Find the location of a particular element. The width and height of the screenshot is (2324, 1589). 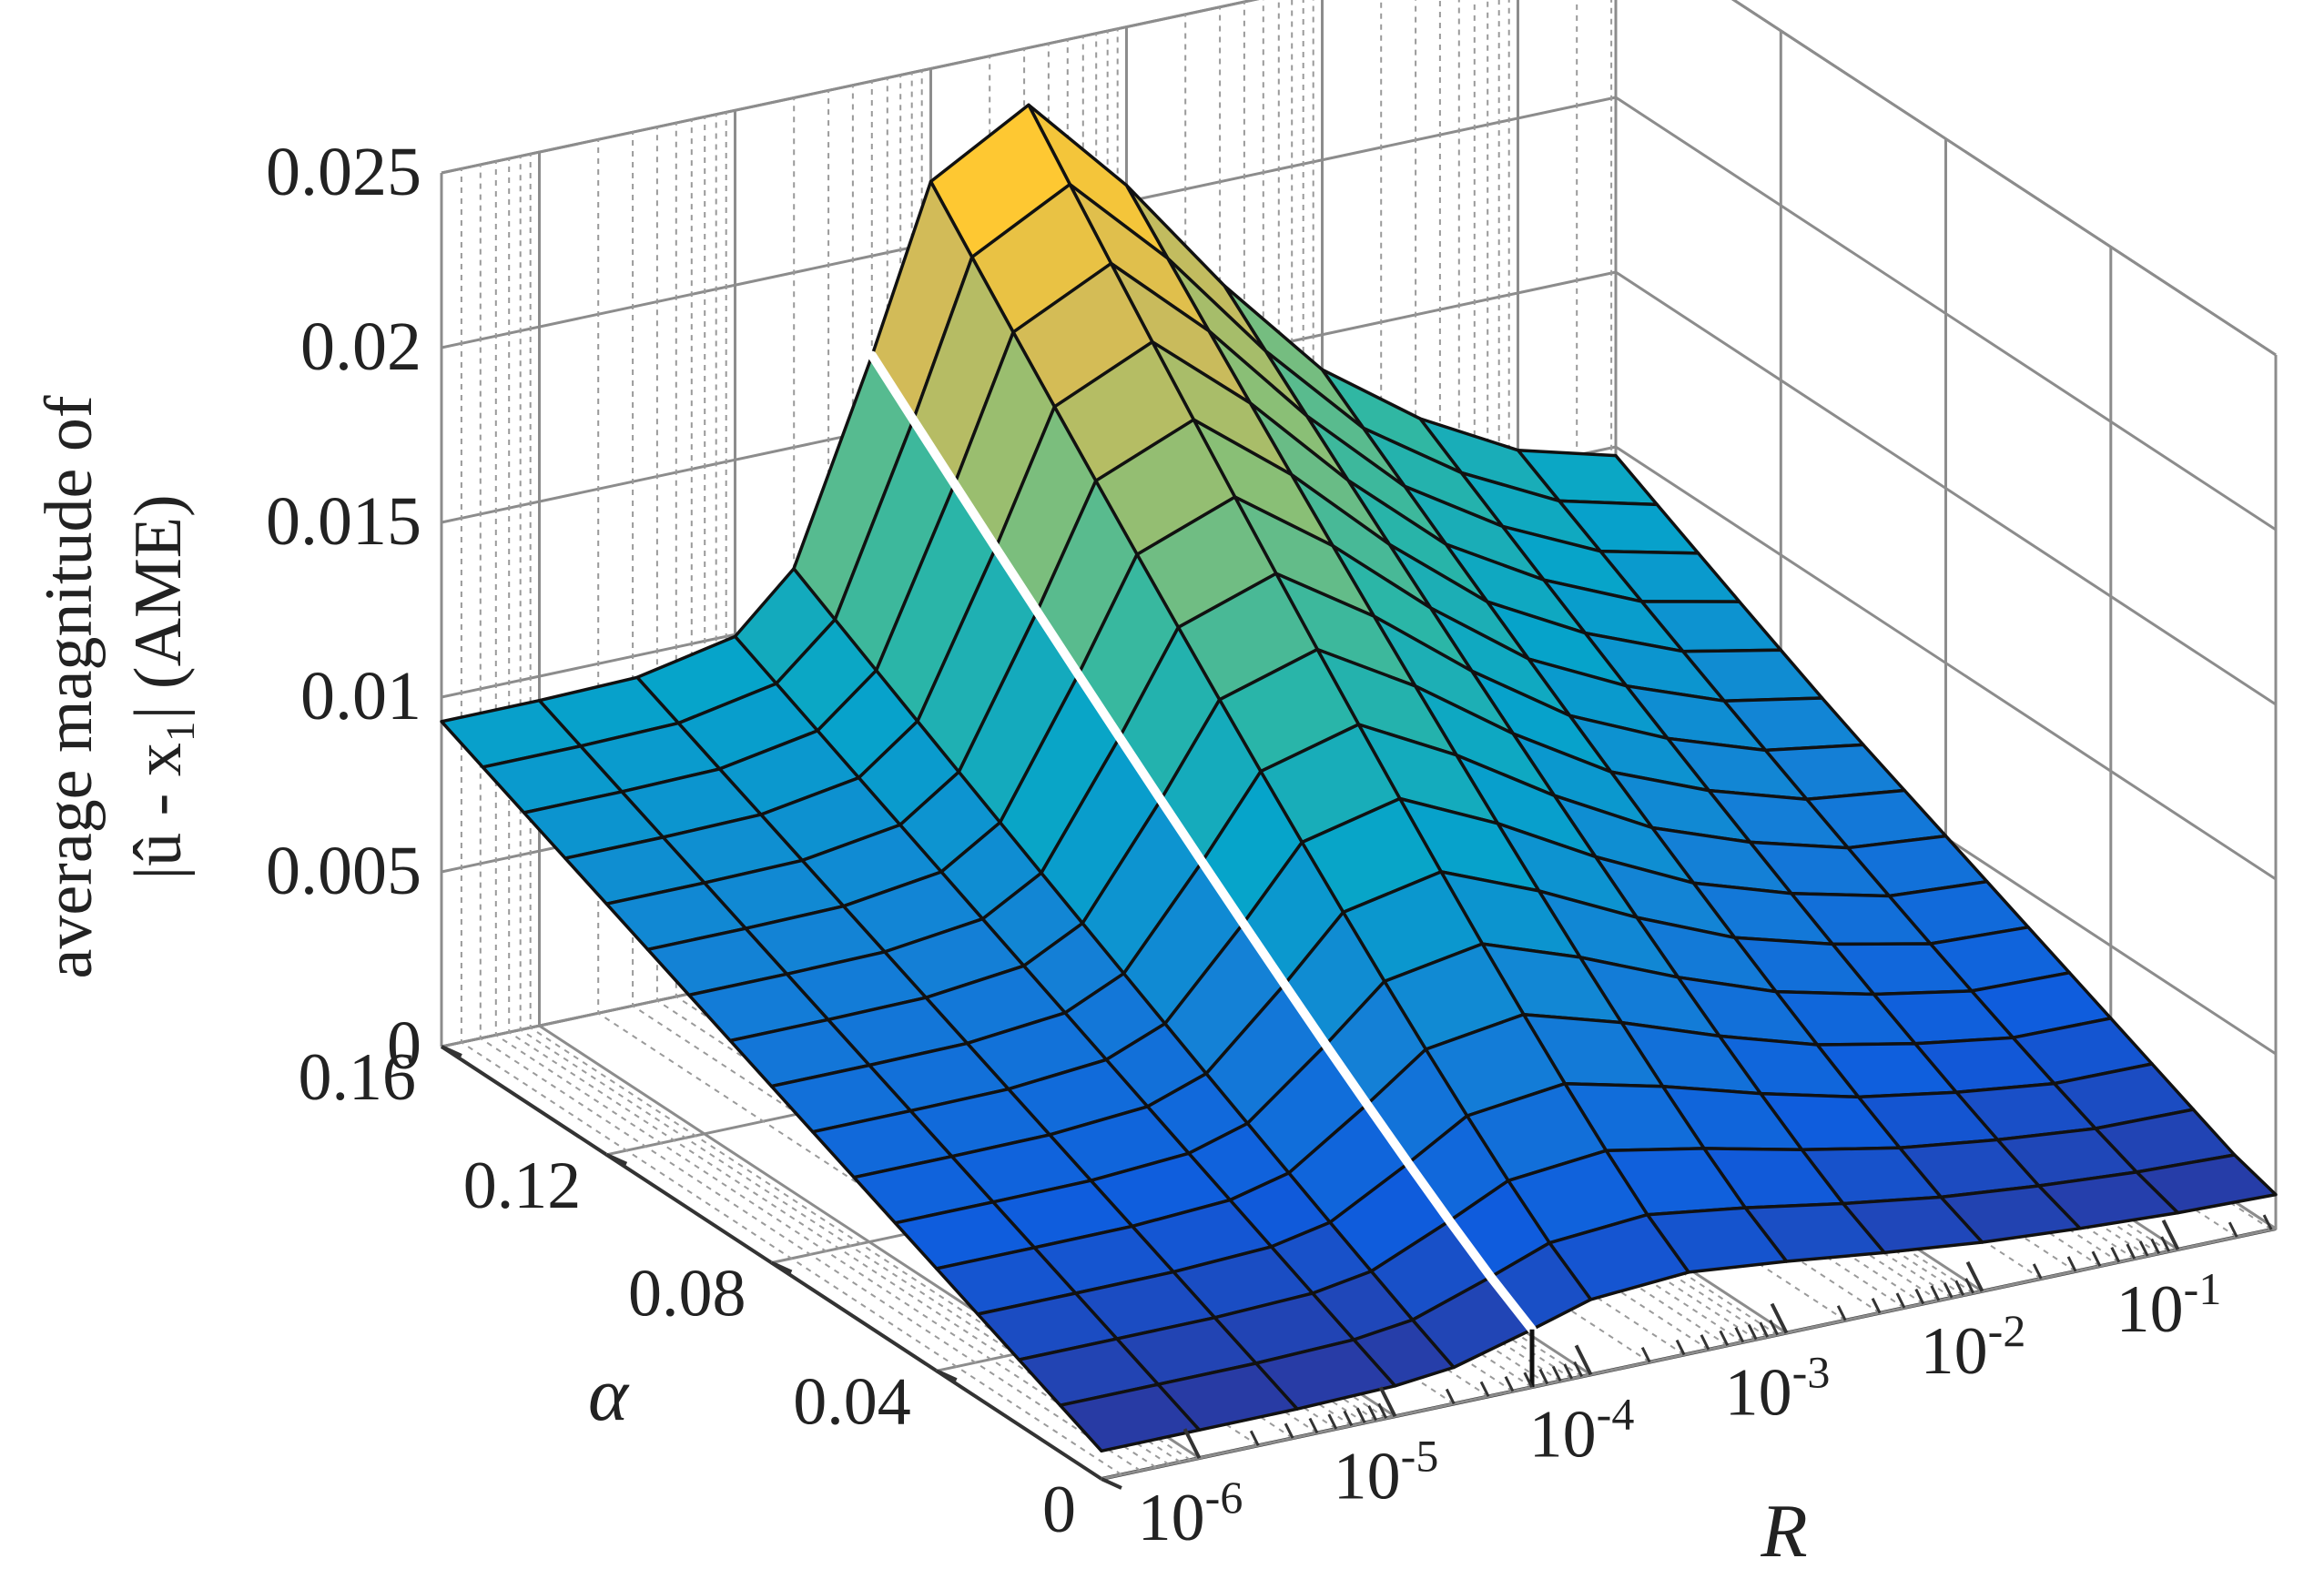

z-tick-label: 0 is located at coordinates (404, 1045).